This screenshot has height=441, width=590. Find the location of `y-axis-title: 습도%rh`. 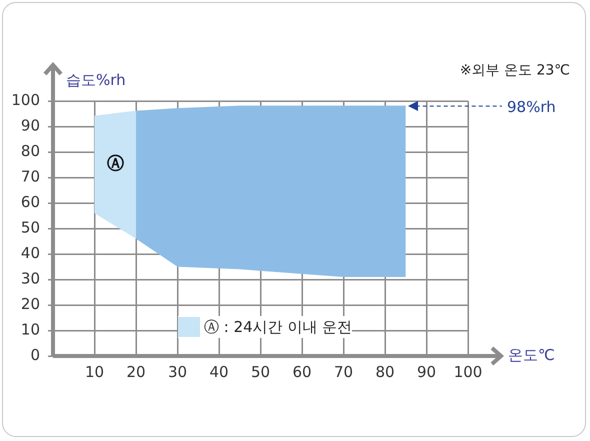

y-axis-title: 습도%rh is located at coordinates (96, 79).